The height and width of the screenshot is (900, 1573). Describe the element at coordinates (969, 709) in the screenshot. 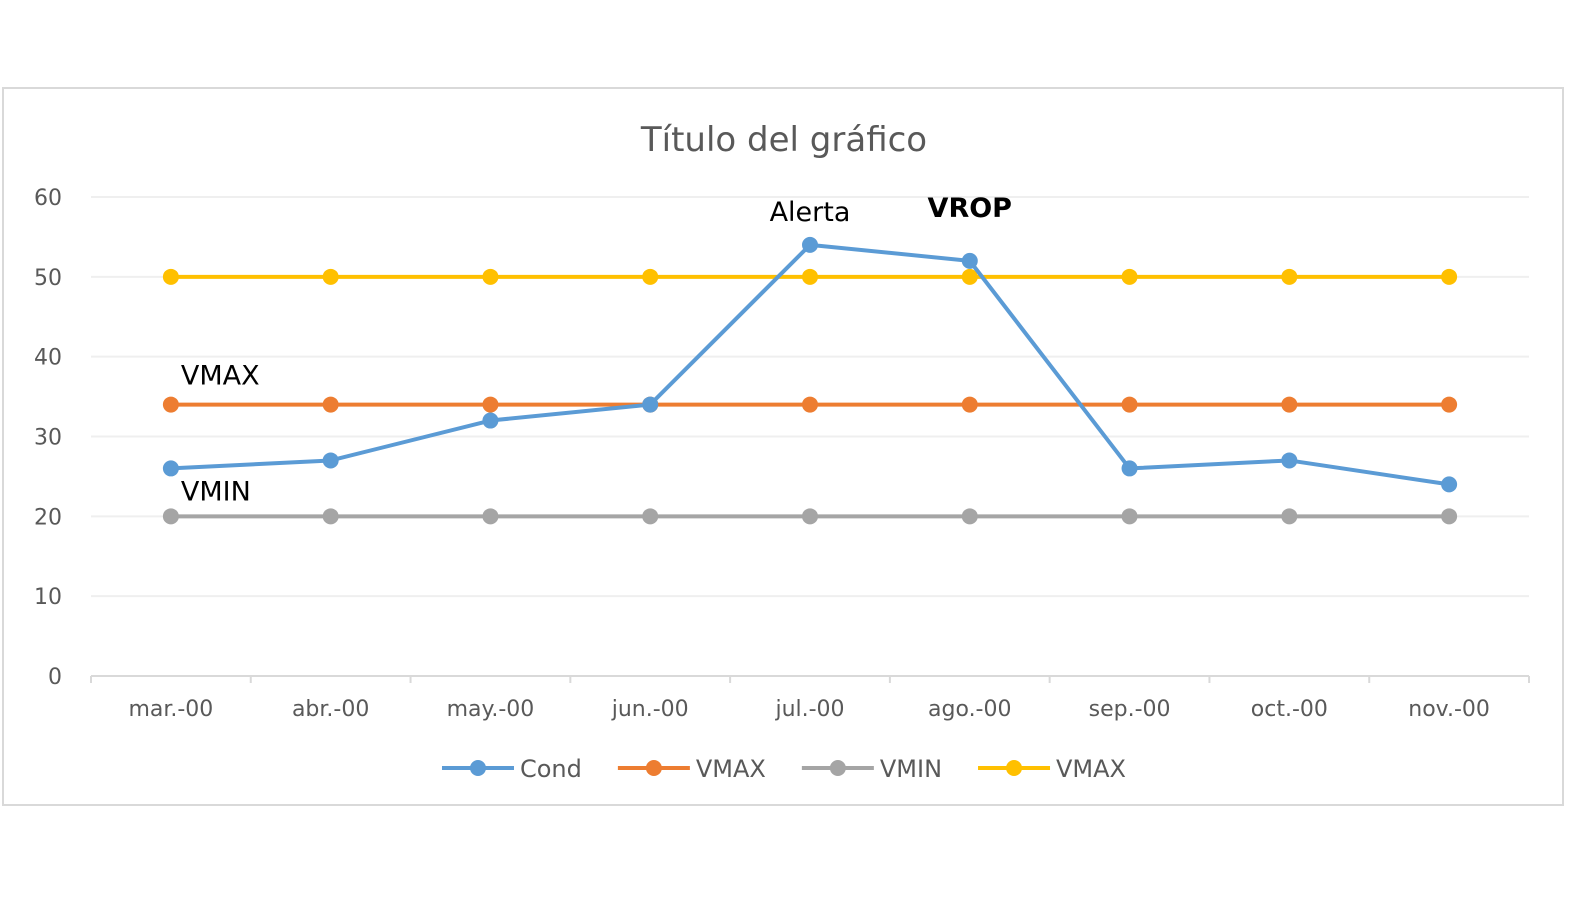

I see `x-tick-label: ago.-00` at that location.